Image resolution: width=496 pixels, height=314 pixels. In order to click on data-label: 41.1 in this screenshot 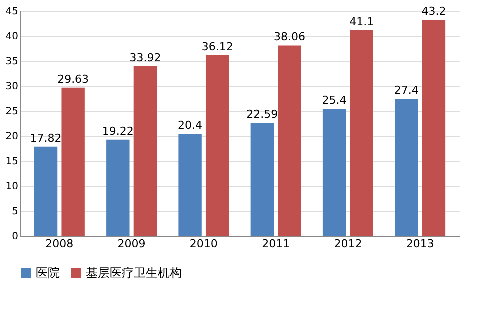, I will do `click(362, 22)`.